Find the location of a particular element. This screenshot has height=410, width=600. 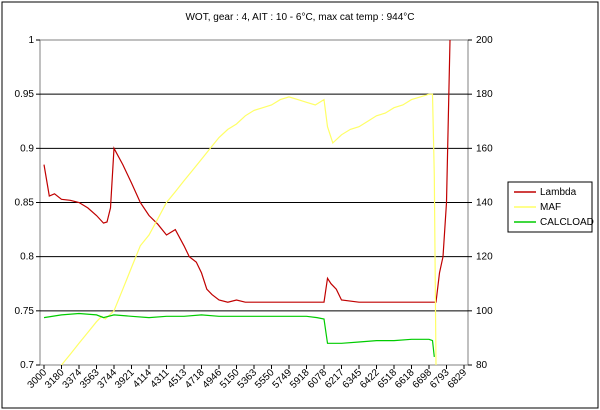

y2-tick-label: 160 is located at coordinates (484, 148).